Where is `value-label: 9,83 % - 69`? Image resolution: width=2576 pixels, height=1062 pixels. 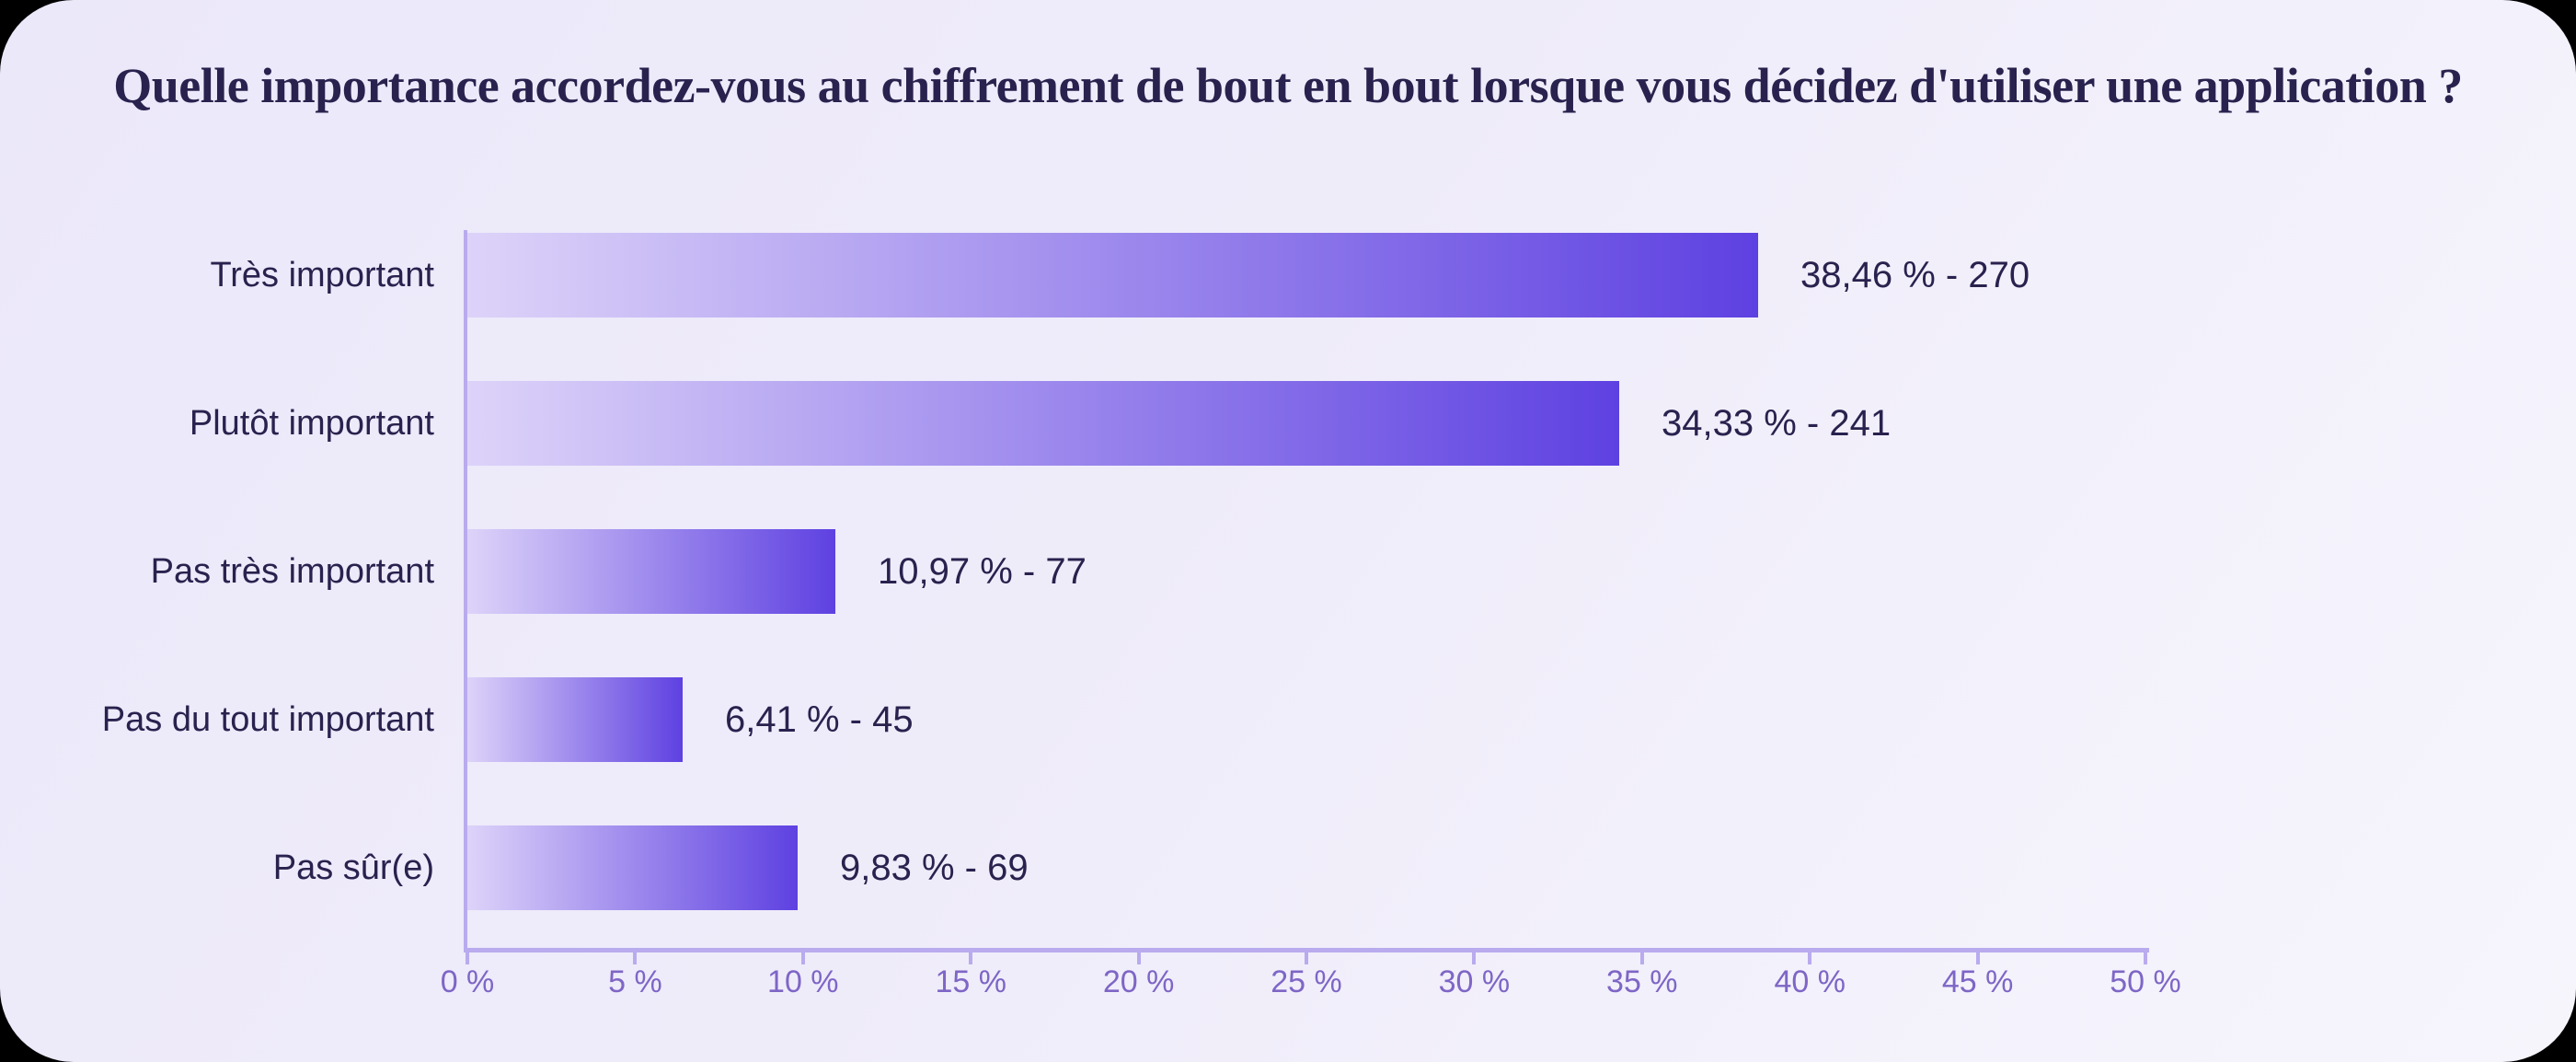
value-label: 9,83 % - 69 is located at coordinates (934, 867).